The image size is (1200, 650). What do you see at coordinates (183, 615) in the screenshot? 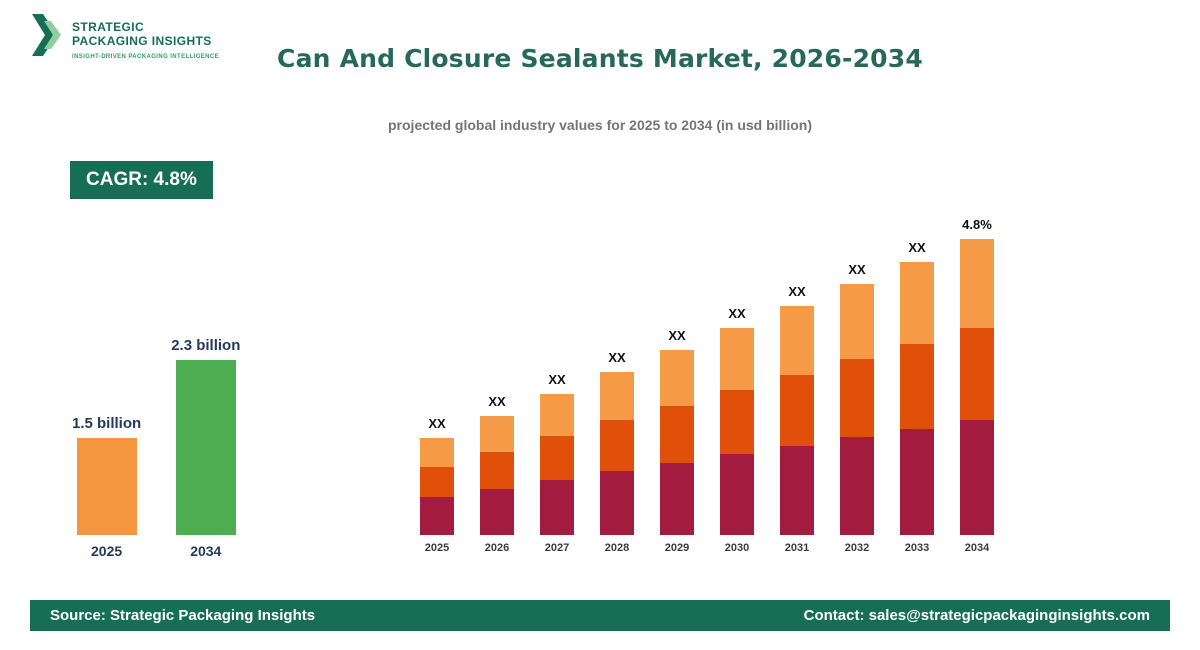
I see `source-text: Source: Strategic Packaging Insights` at bounding box center [183, 615].